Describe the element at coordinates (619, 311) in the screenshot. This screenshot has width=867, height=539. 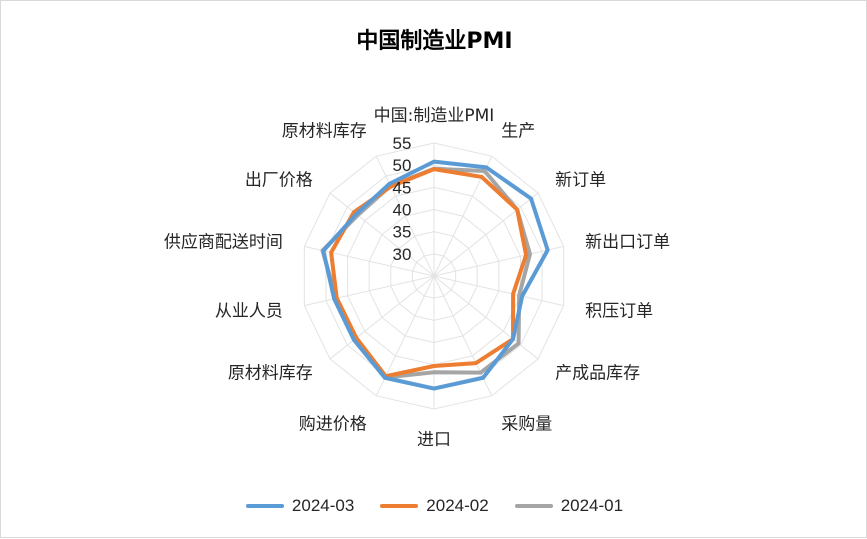
I see `axis-label: 积压订单` at that location.